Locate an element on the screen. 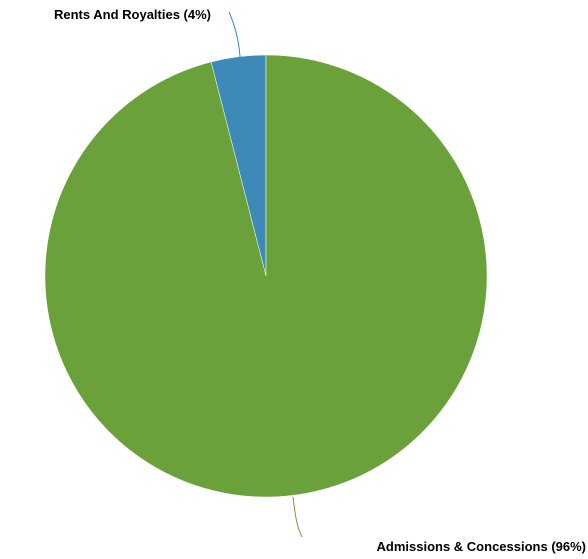 The image size is (588, 559). label-leader-lines is located at coordinates (265, 274).